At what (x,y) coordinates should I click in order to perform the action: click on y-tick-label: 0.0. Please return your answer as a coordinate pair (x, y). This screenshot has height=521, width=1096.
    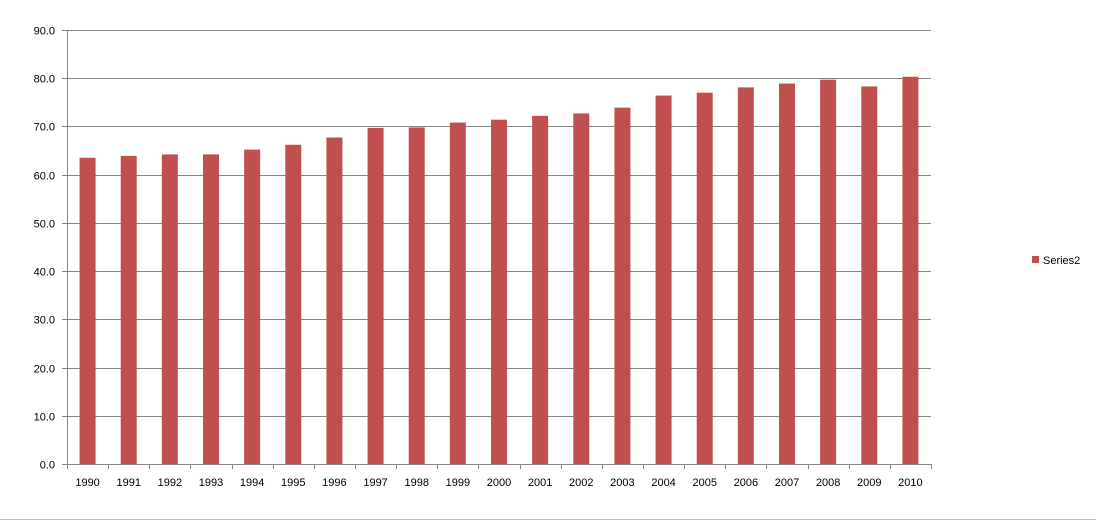
    Looking at the image, I should click on (47, 466).